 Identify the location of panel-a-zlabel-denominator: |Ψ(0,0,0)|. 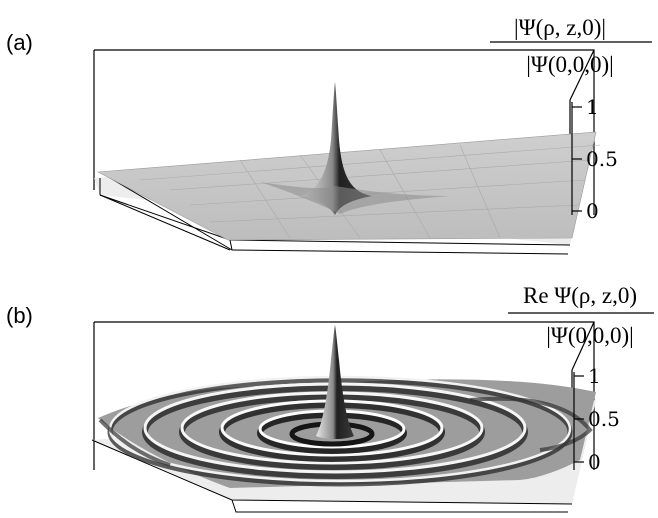
(570, 64).